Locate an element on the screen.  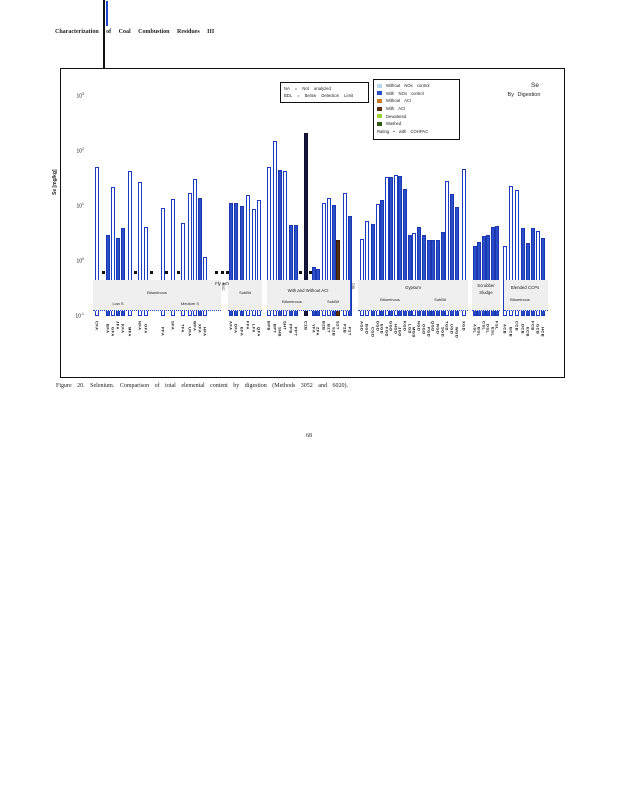
x-tick-label: B2T is located at coordinates (329, 329).